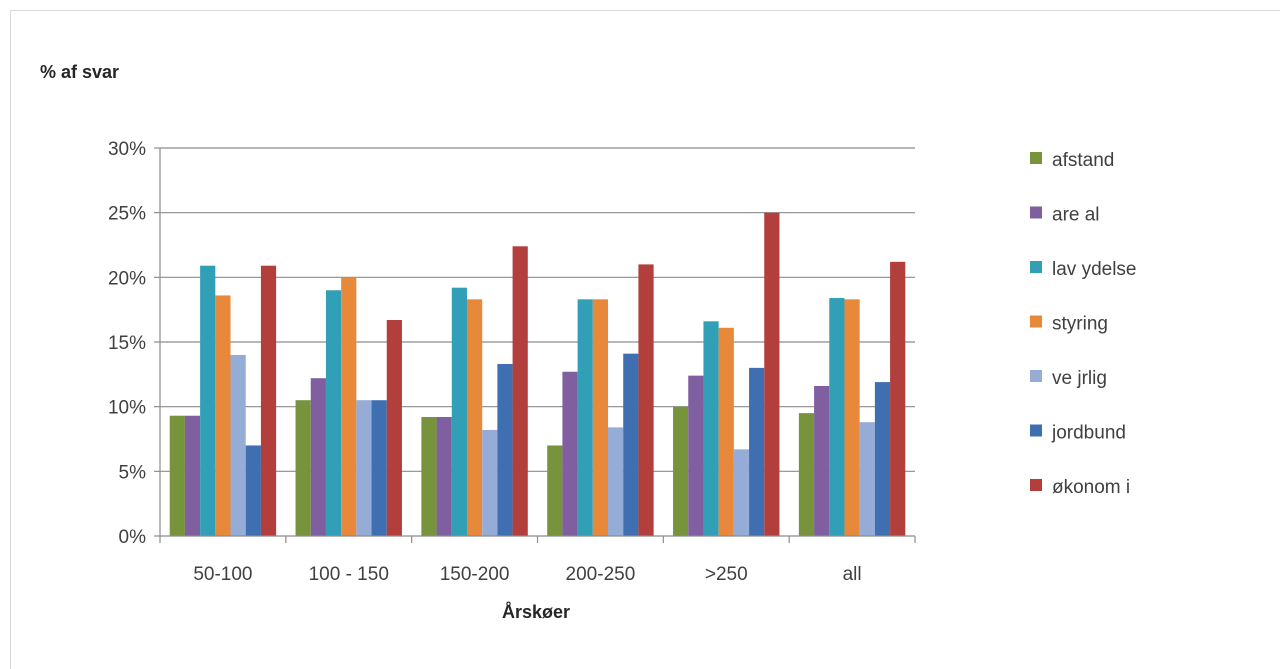 The width and height of the screenshot is (1280, 669). Describe the element at coordinates (127, 343) in the screenshot. I see `y-tick-label: 15%` at that location.